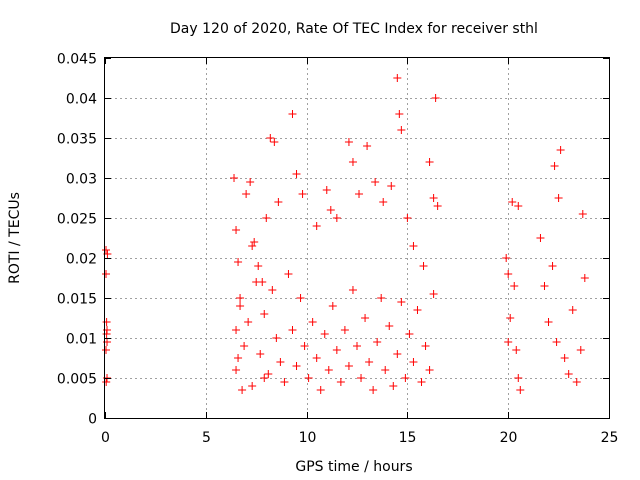 Image resolution: width=640 pixels, height=480 pixels. I want to click on y-tick-label: 0.045, so click(77, 60).